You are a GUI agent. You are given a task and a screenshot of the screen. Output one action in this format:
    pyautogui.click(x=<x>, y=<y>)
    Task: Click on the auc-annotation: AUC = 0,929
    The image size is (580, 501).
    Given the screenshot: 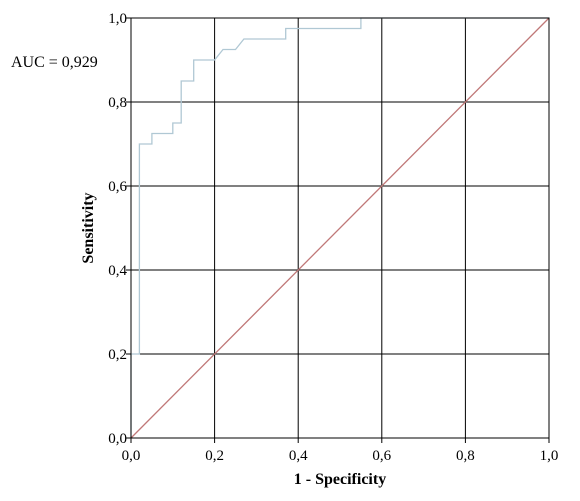 What is the action you would take?
    pyautogui.click(x=54, y=62)
    